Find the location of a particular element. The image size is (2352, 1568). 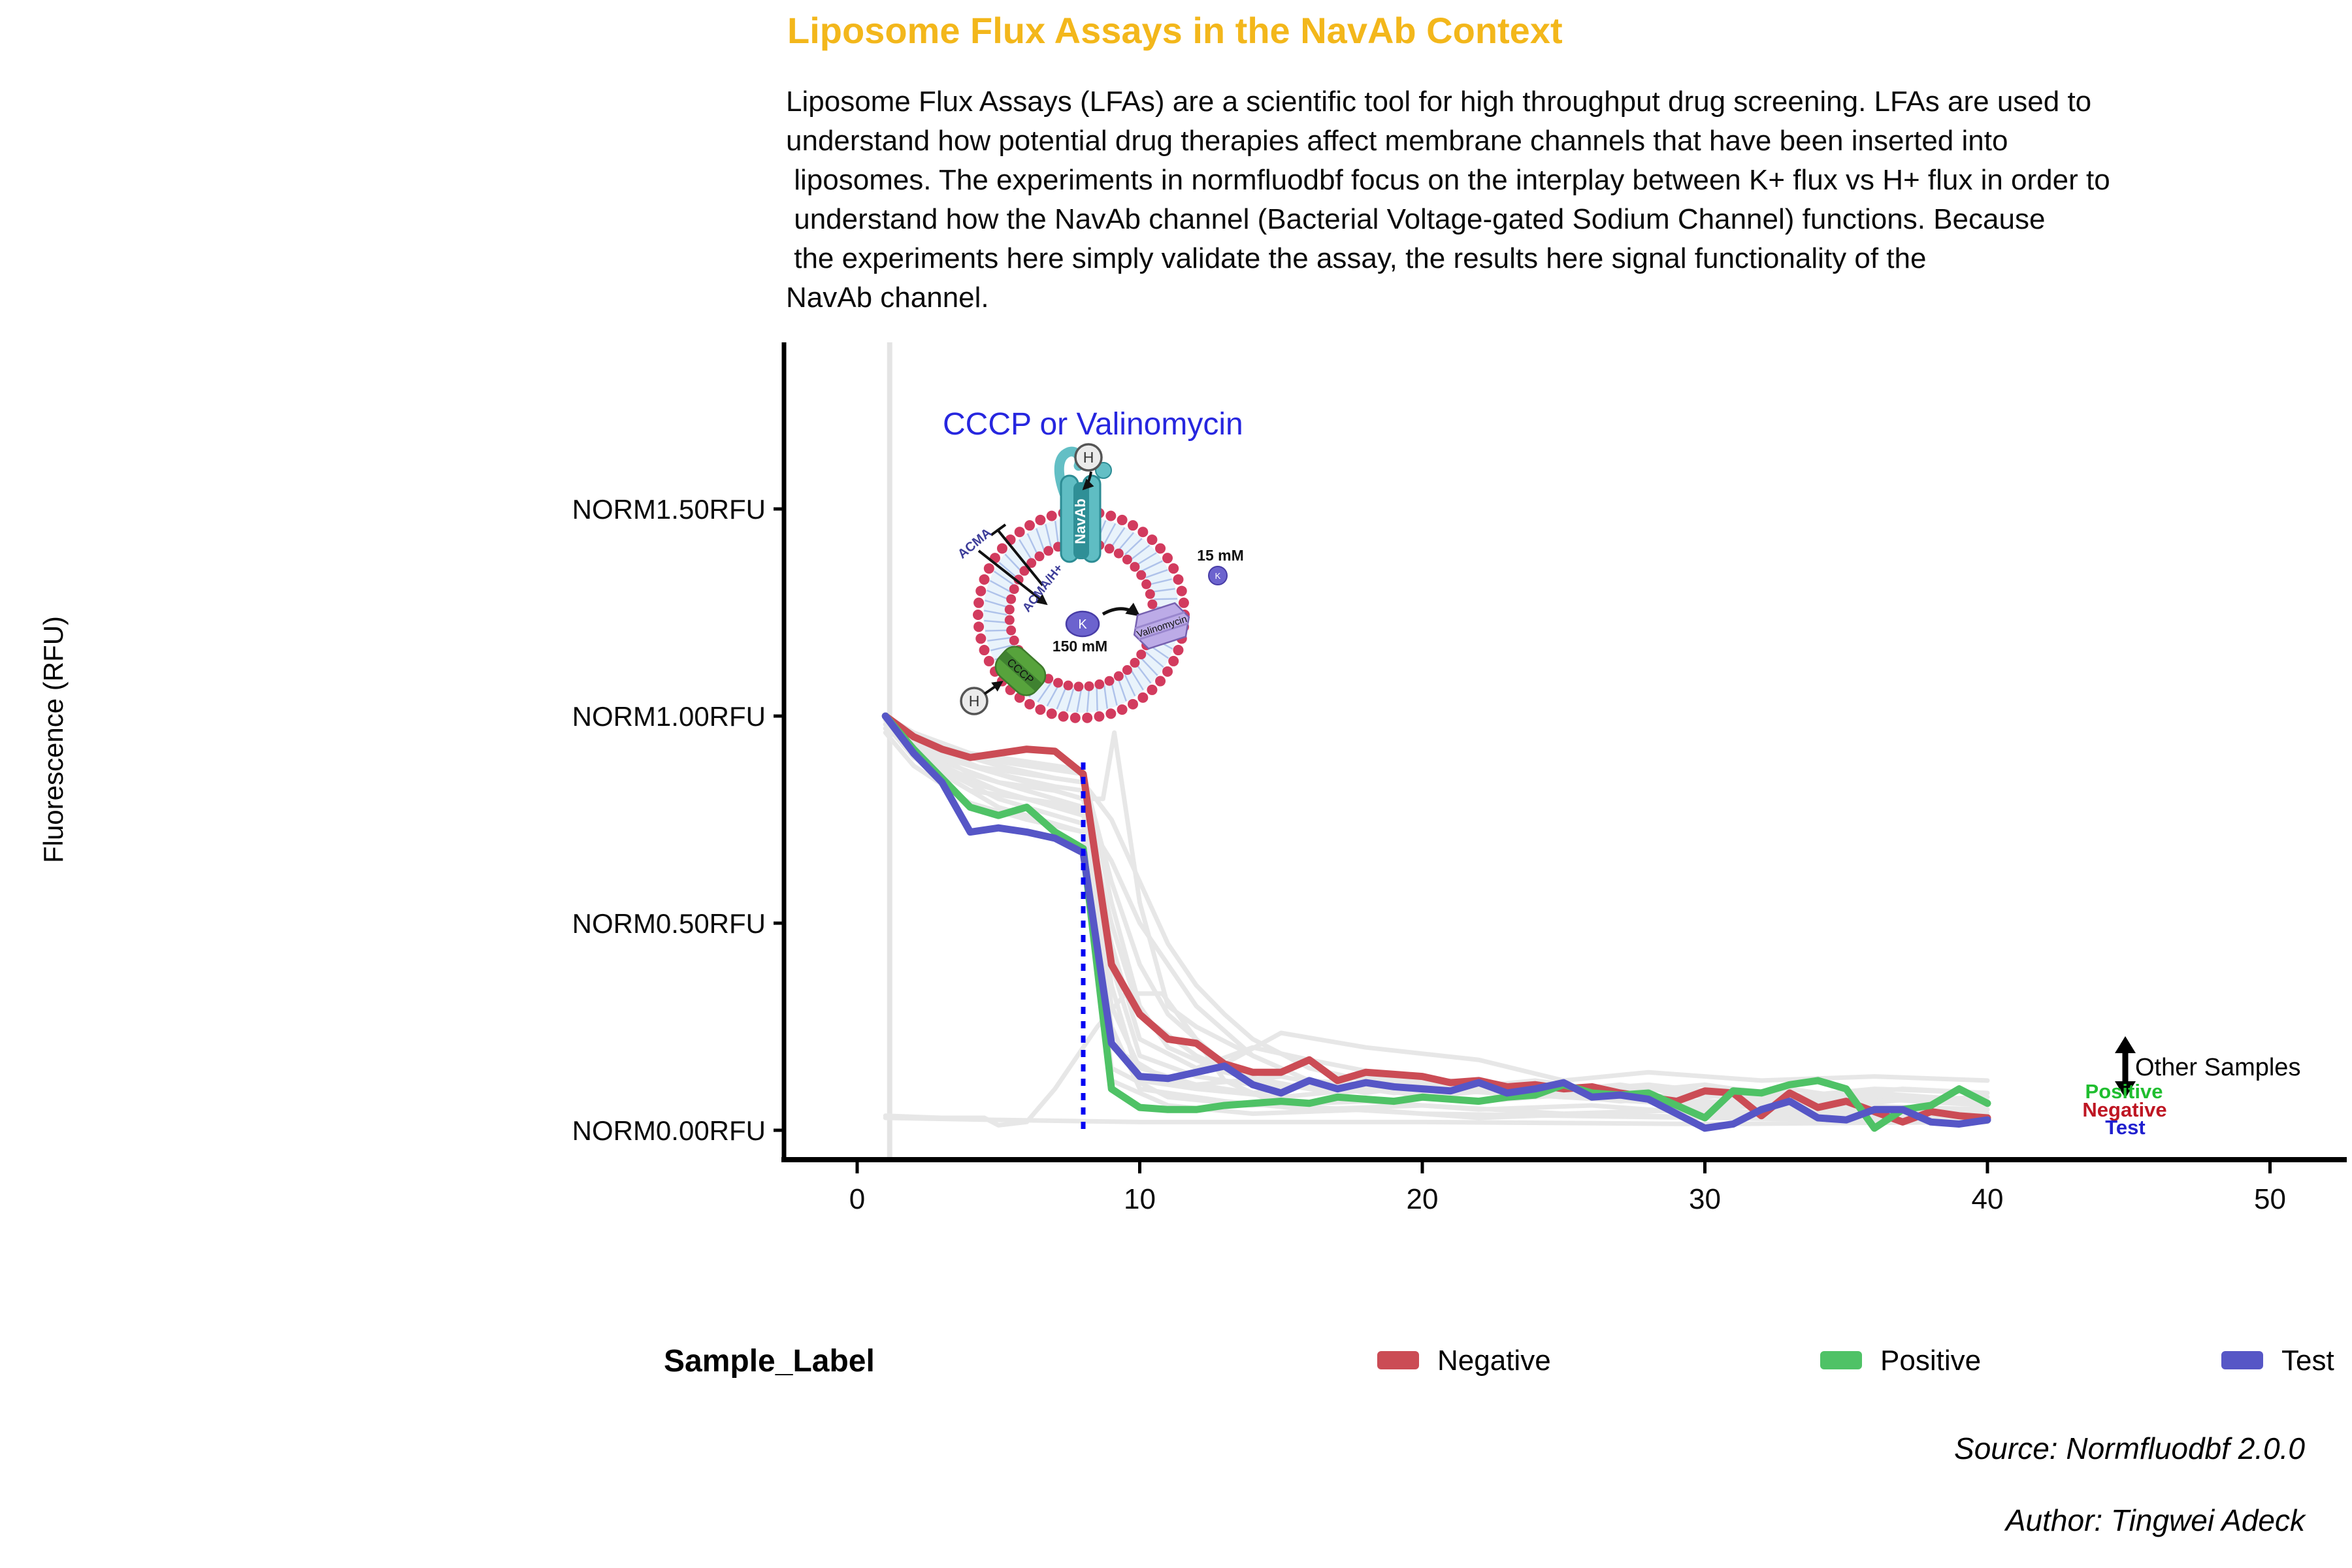

navab-channel: NavAb is located at coordinates (1083, 504).